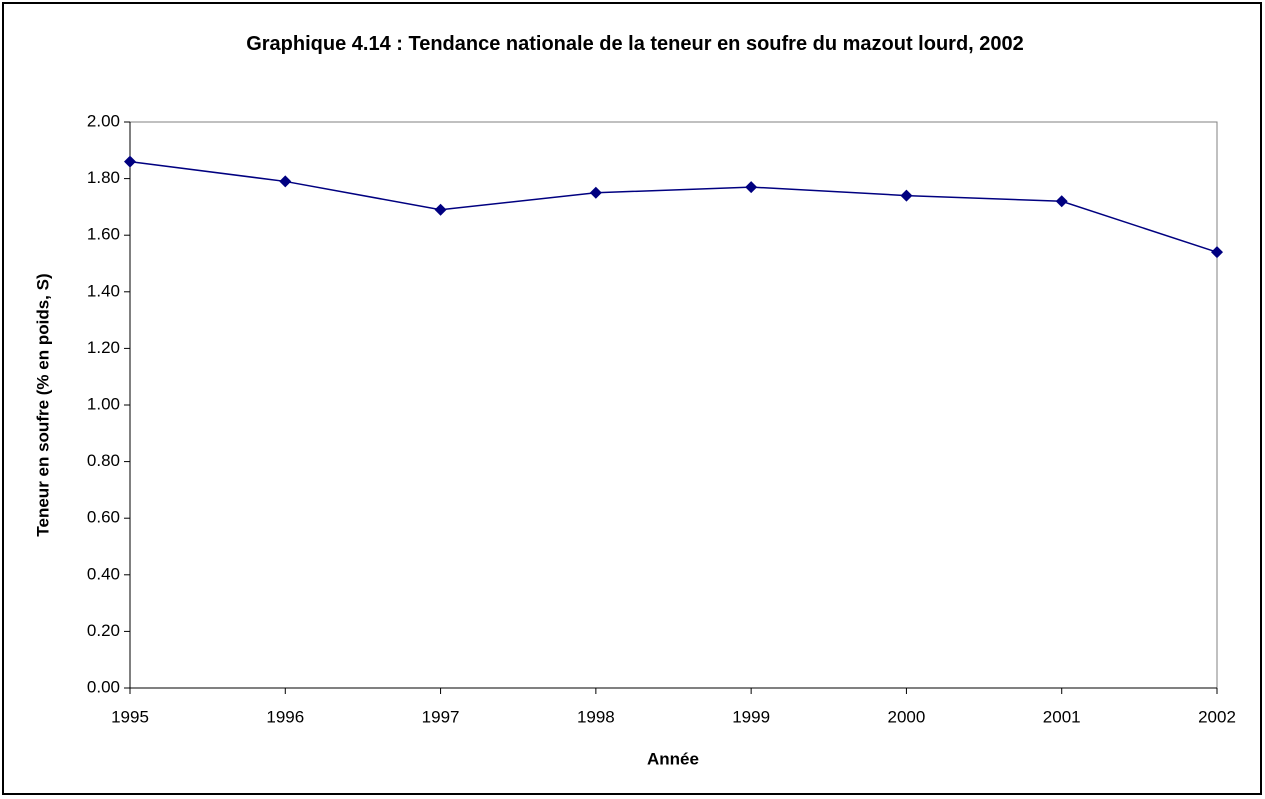 Image resolution: width=1265 pixels, height=799 pixels. Describe the element at coordinates (103, 460) in the screenshot. I see `y-tick-label: 0.80` at that location.